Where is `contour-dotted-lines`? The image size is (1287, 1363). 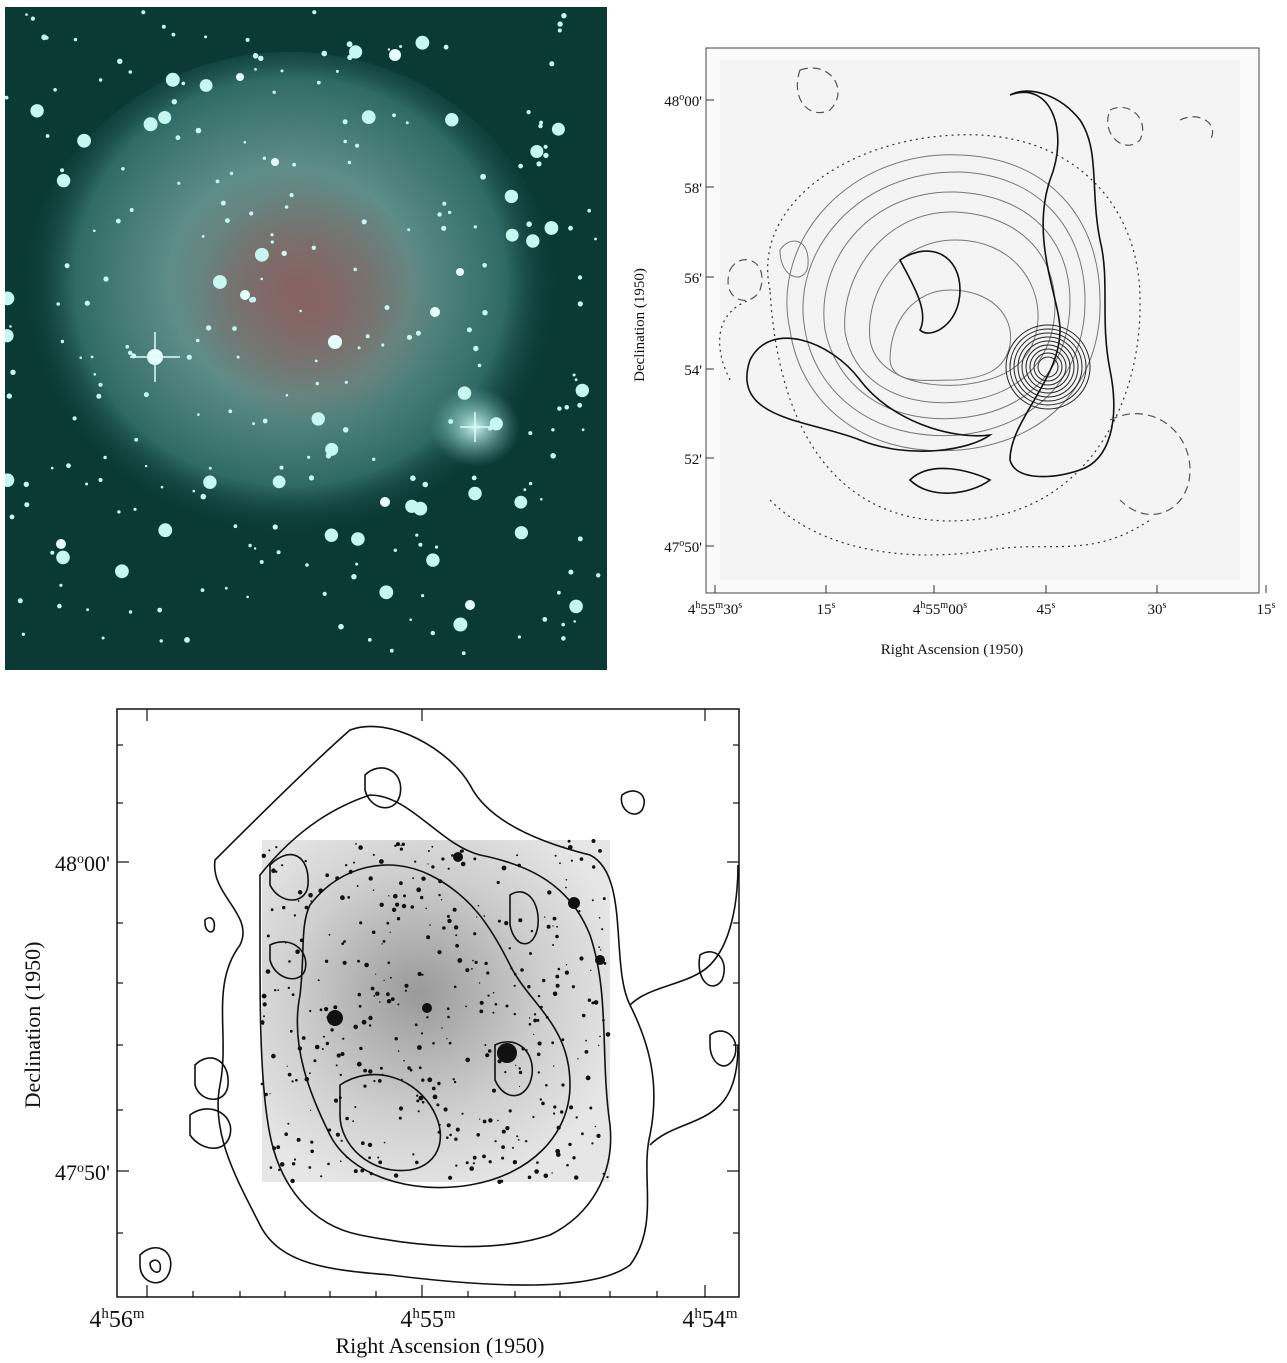
contour-dotted-lines is located at coordinates (935, 345).